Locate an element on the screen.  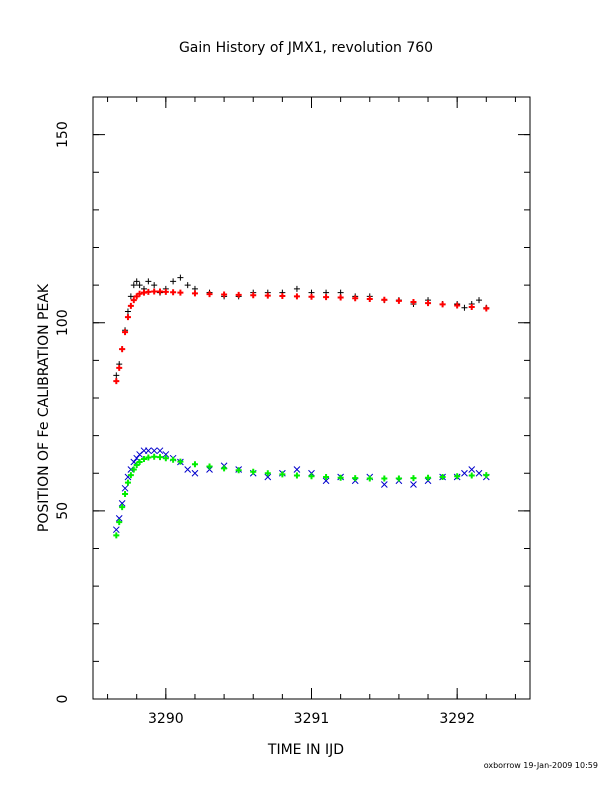
footer-credit: oxborrow 19-Jan-2009 10:59 is located at coordinates (541, 765).